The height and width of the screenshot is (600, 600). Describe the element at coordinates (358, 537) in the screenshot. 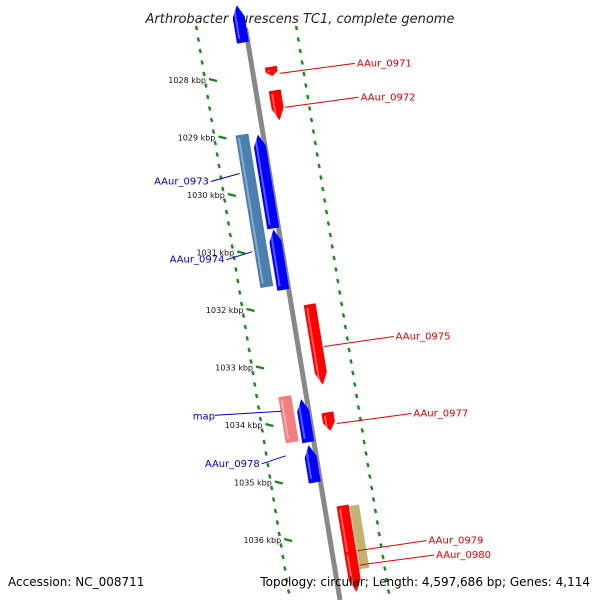

I see `feature-khaki-body` at that location.